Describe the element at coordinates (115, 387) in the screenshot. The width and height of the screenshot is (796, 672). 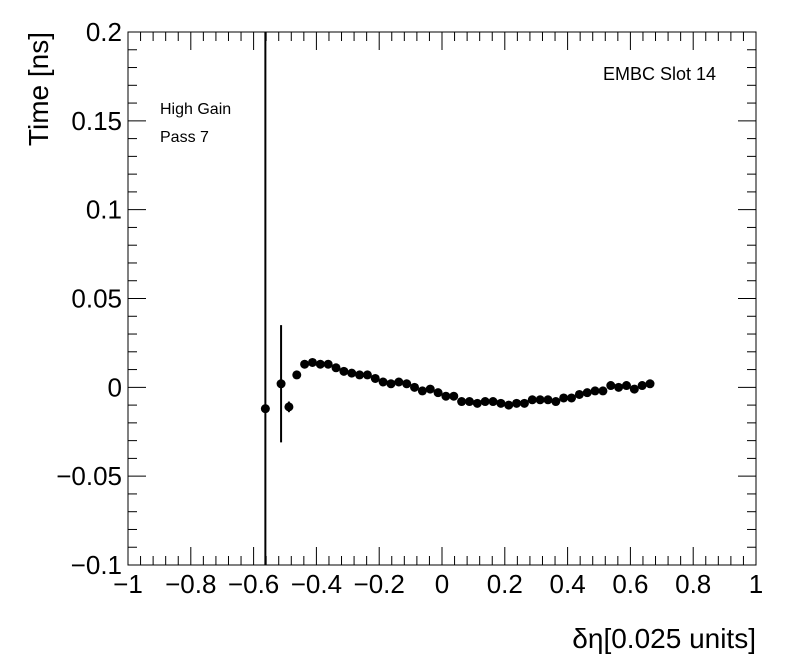
I see `y-tick-label: 0` at that location.